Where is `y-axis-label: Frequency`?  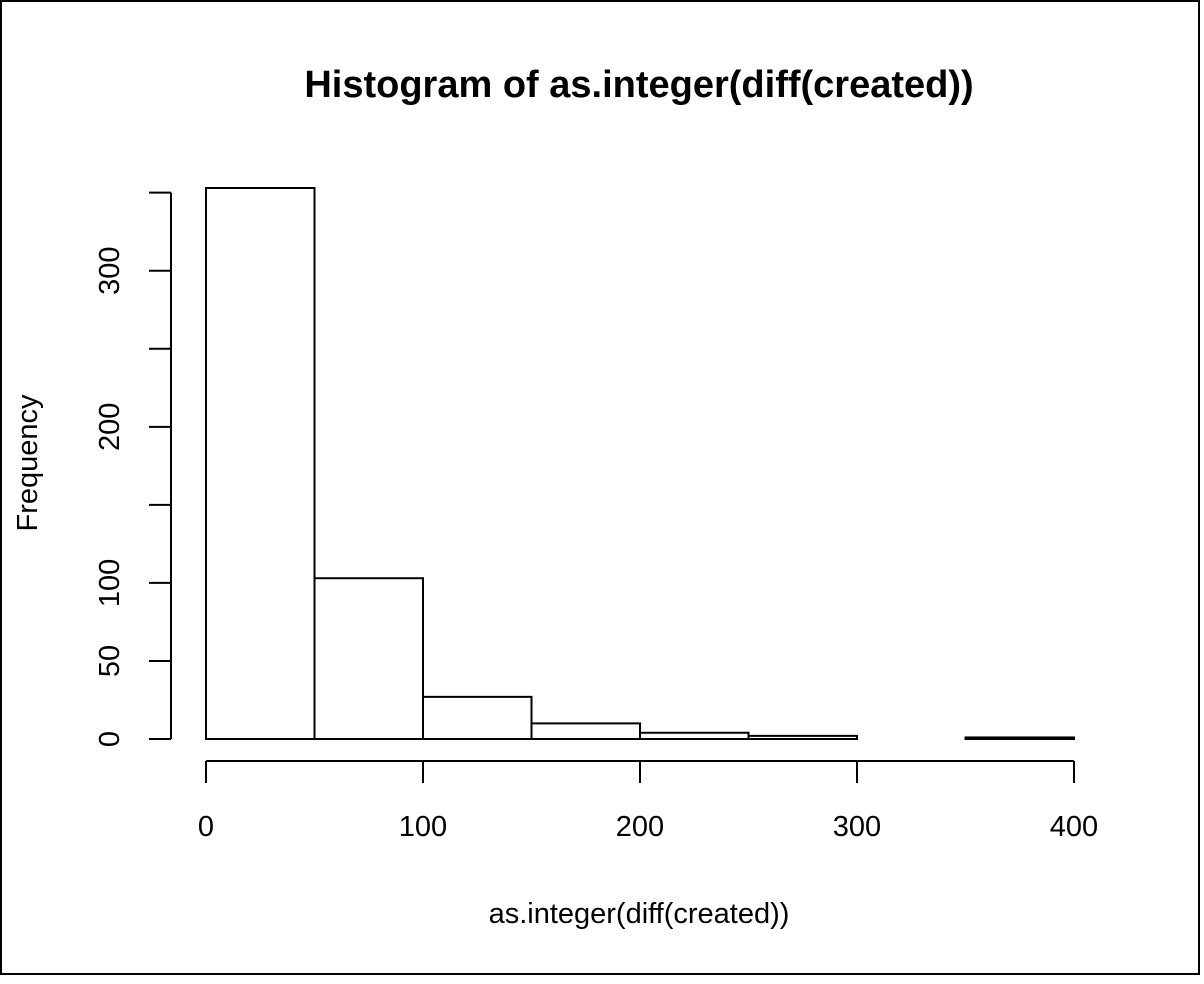 y-axis-label: Frequency is located at coordinates (28, 463).